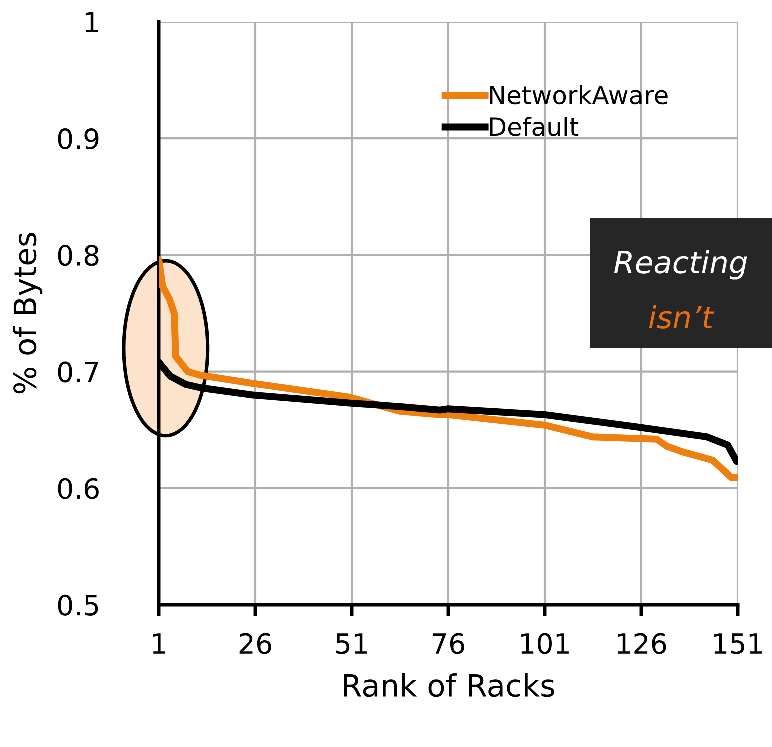  I want to click on y-tick-label: 1, so click(92, 22).